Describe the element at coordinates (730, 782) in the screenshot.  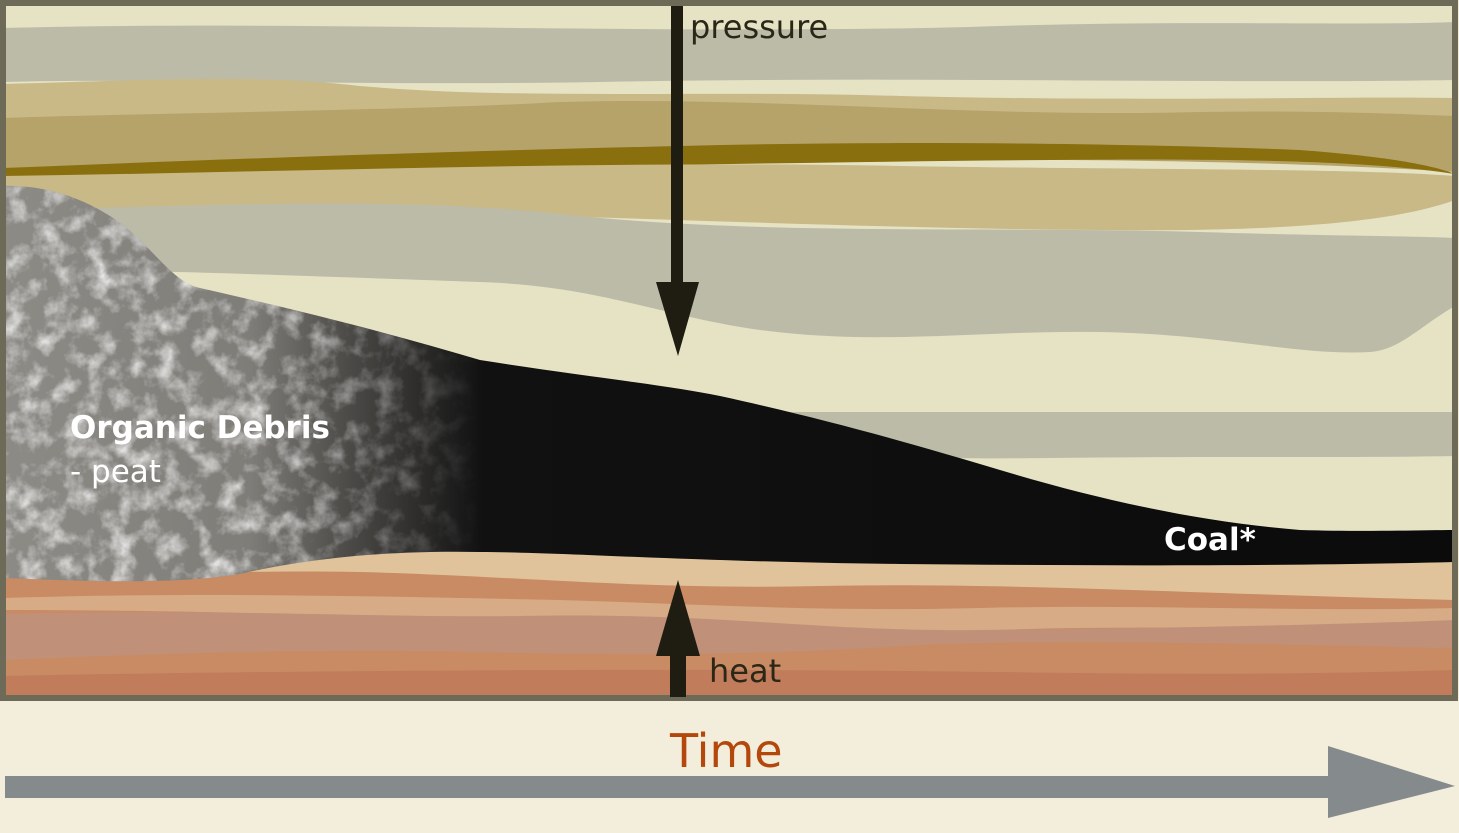
I see `arrow-right-icon` at that location.